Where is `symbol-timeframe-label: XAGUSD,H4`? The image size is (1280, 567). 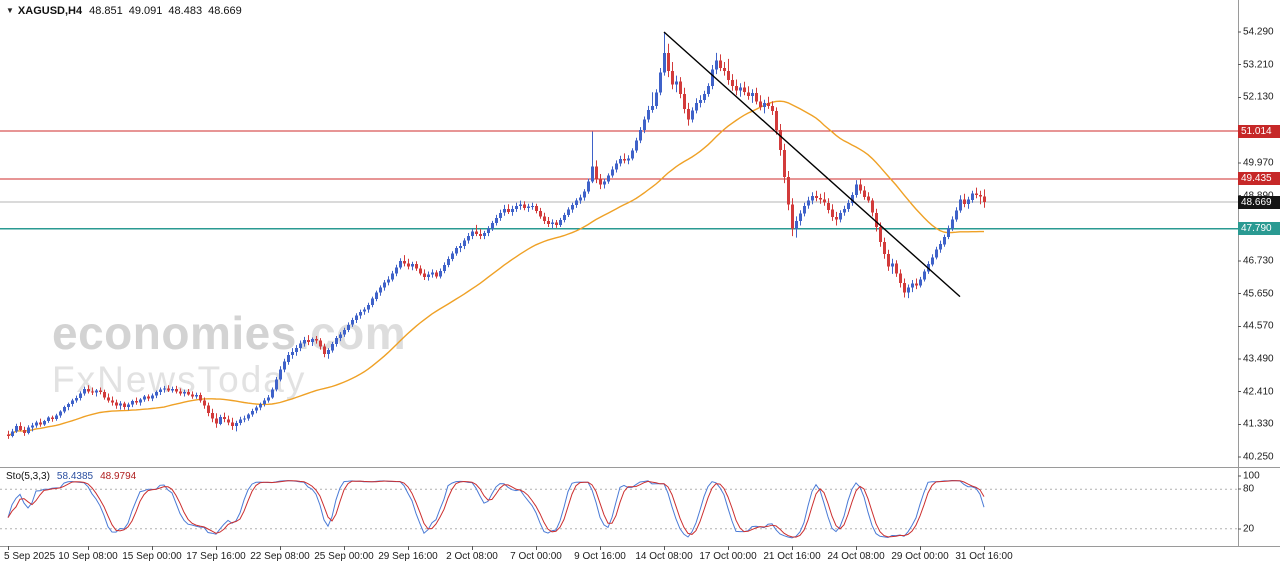 symbol-timeframe-label: XAGUSD,H4 is located at coordinates (50, 11).